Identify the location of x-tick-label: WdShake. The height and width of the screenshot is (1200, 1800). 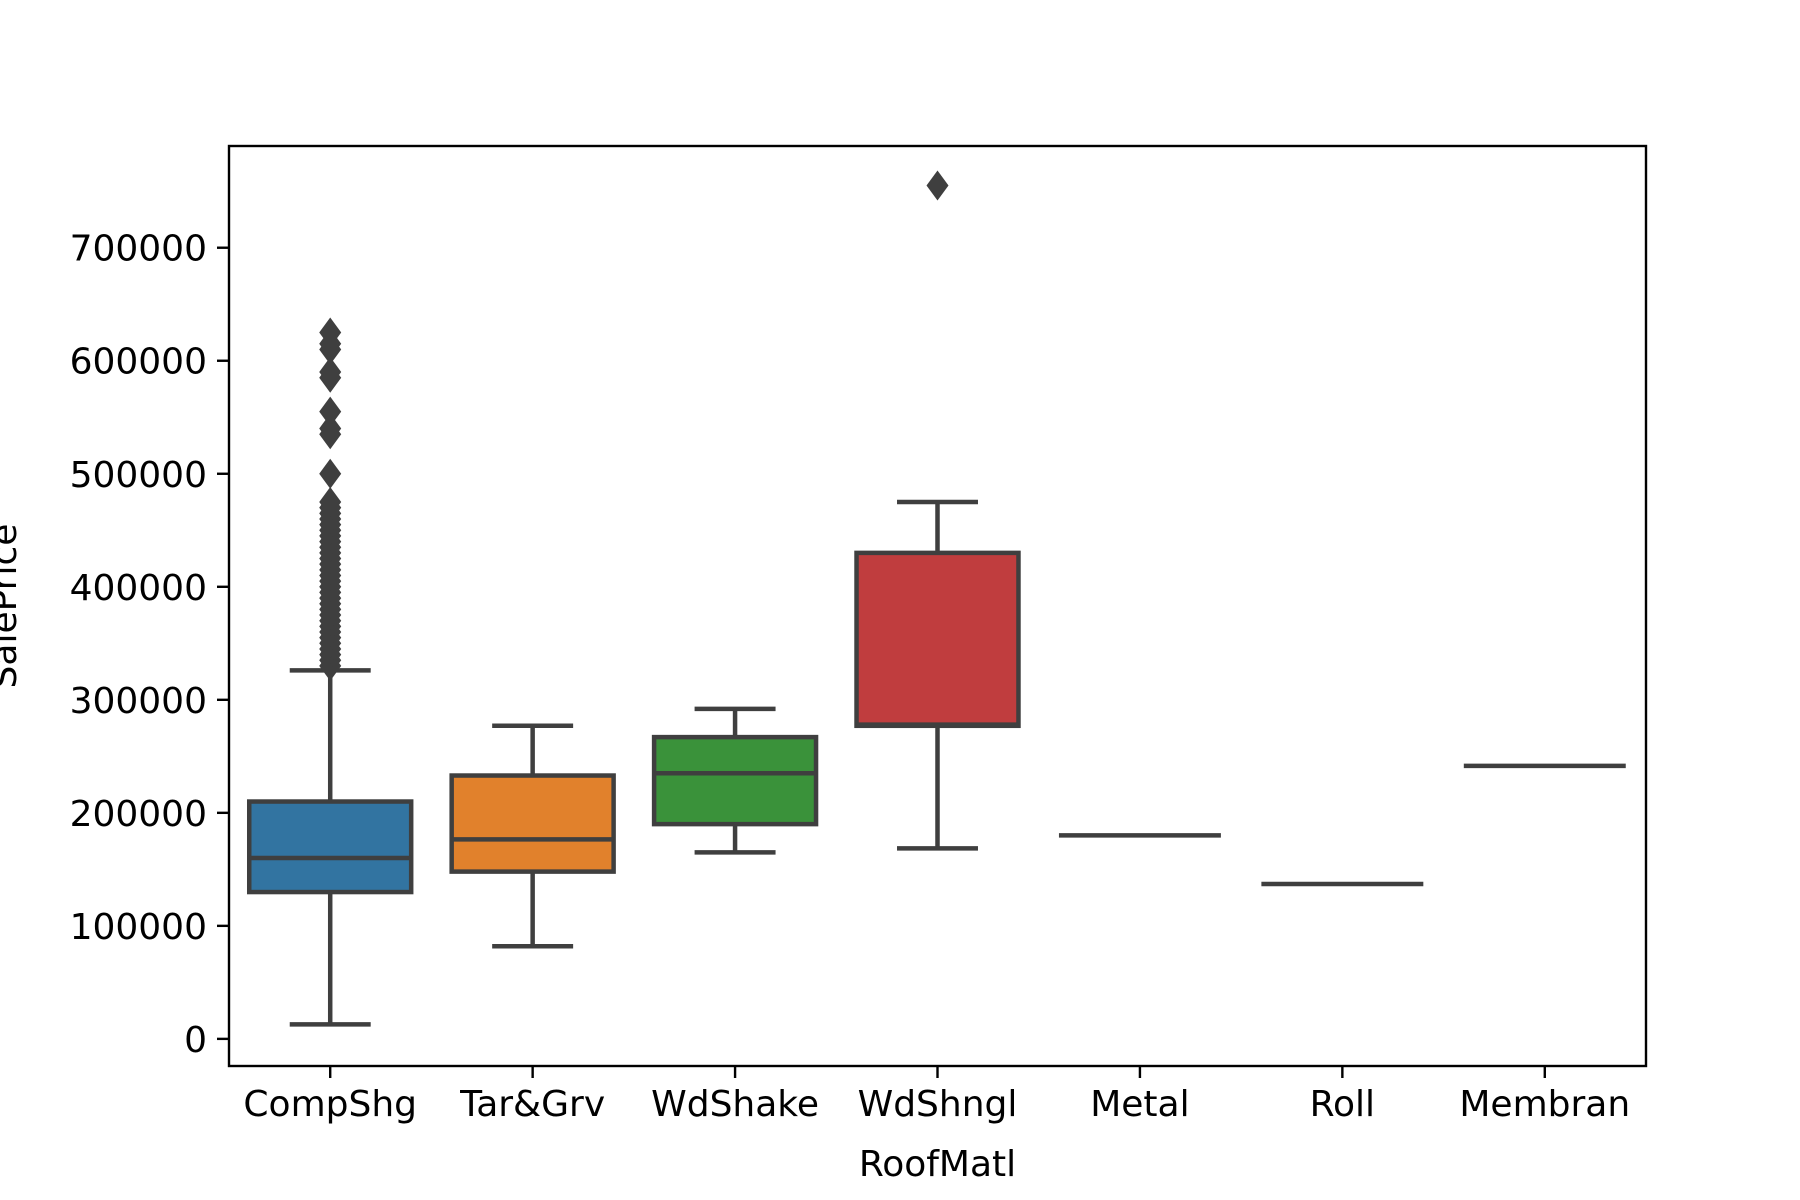
(735, 1104).